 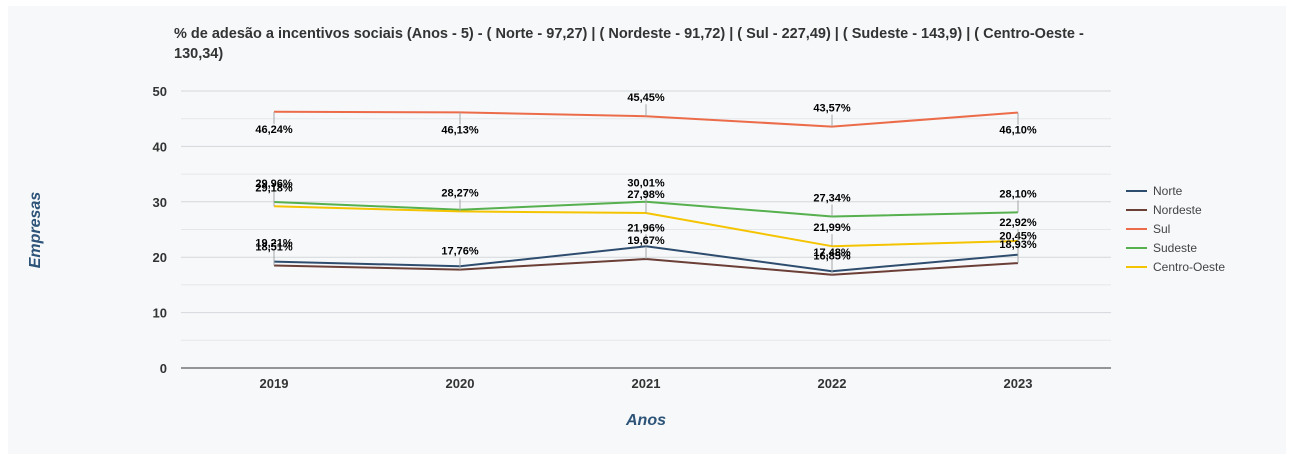 What do you see at coordinates (160, 202) in the screenshot?
I see `y-tick-label: 30` at bounding box center [160, 202].